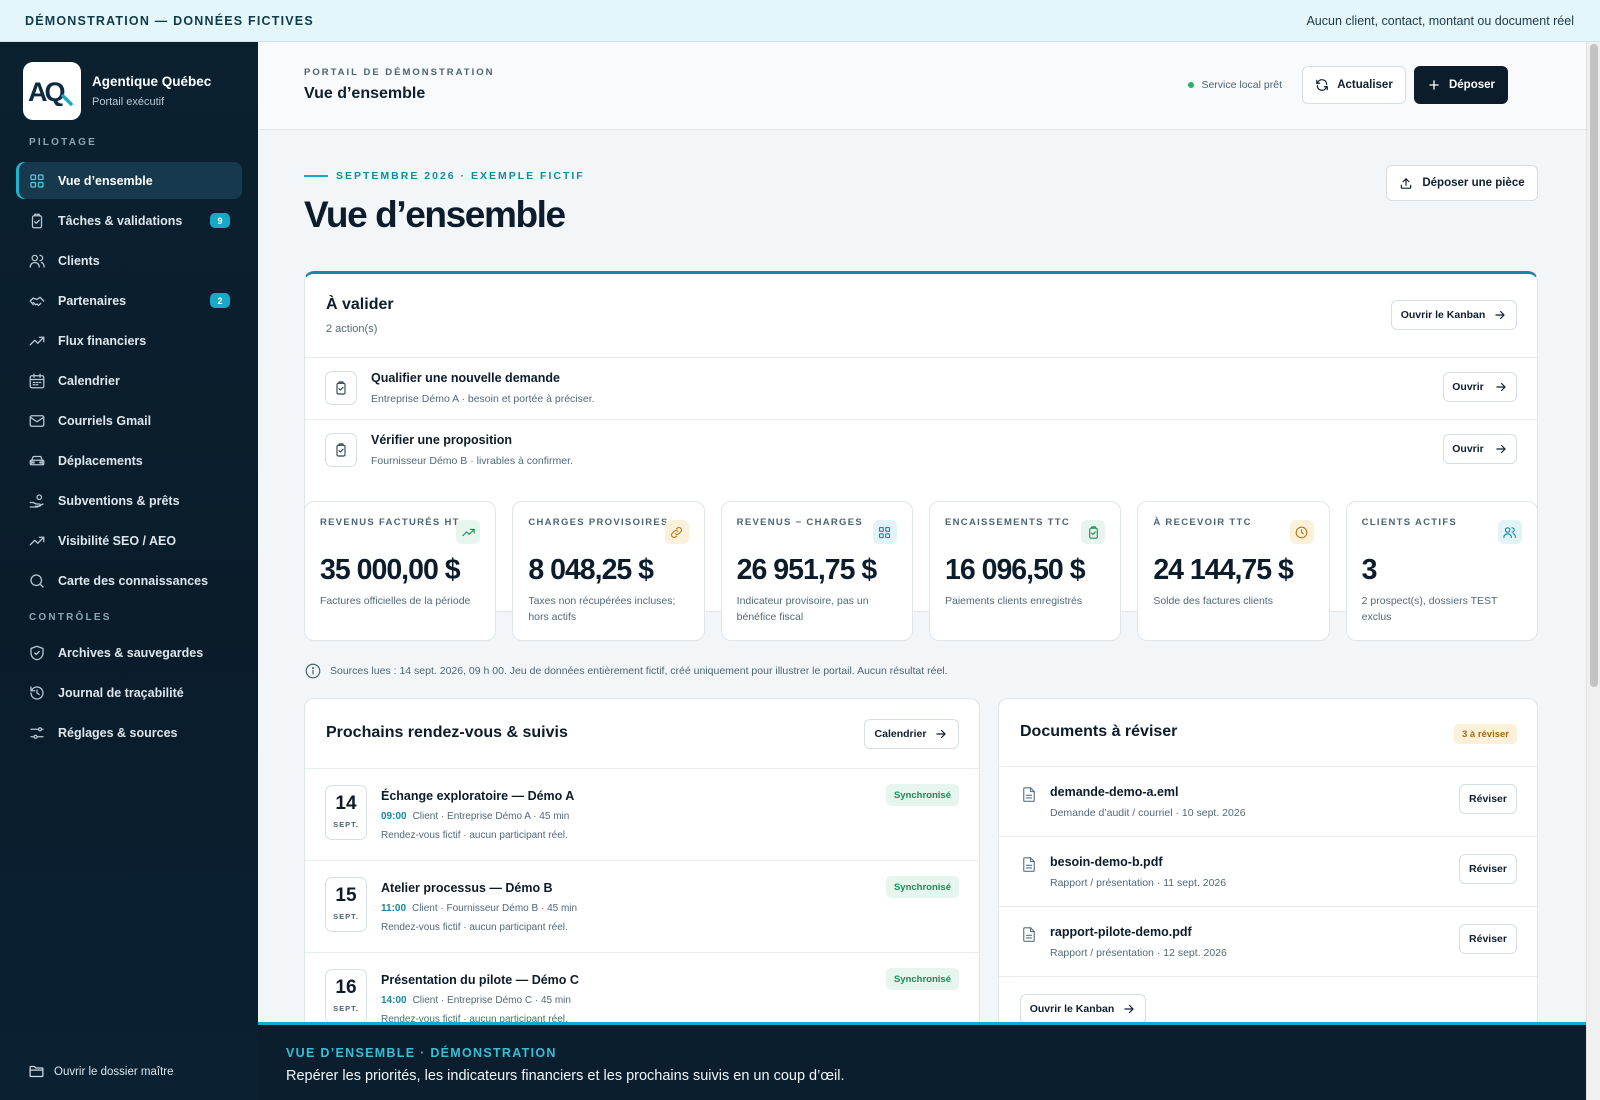 The width and height of the screenshot is (1600, 1100). What do you see at coordinates (1322, 85) in the screenshot?
I see `refresh-icon` at bounding box center [1322, 85].